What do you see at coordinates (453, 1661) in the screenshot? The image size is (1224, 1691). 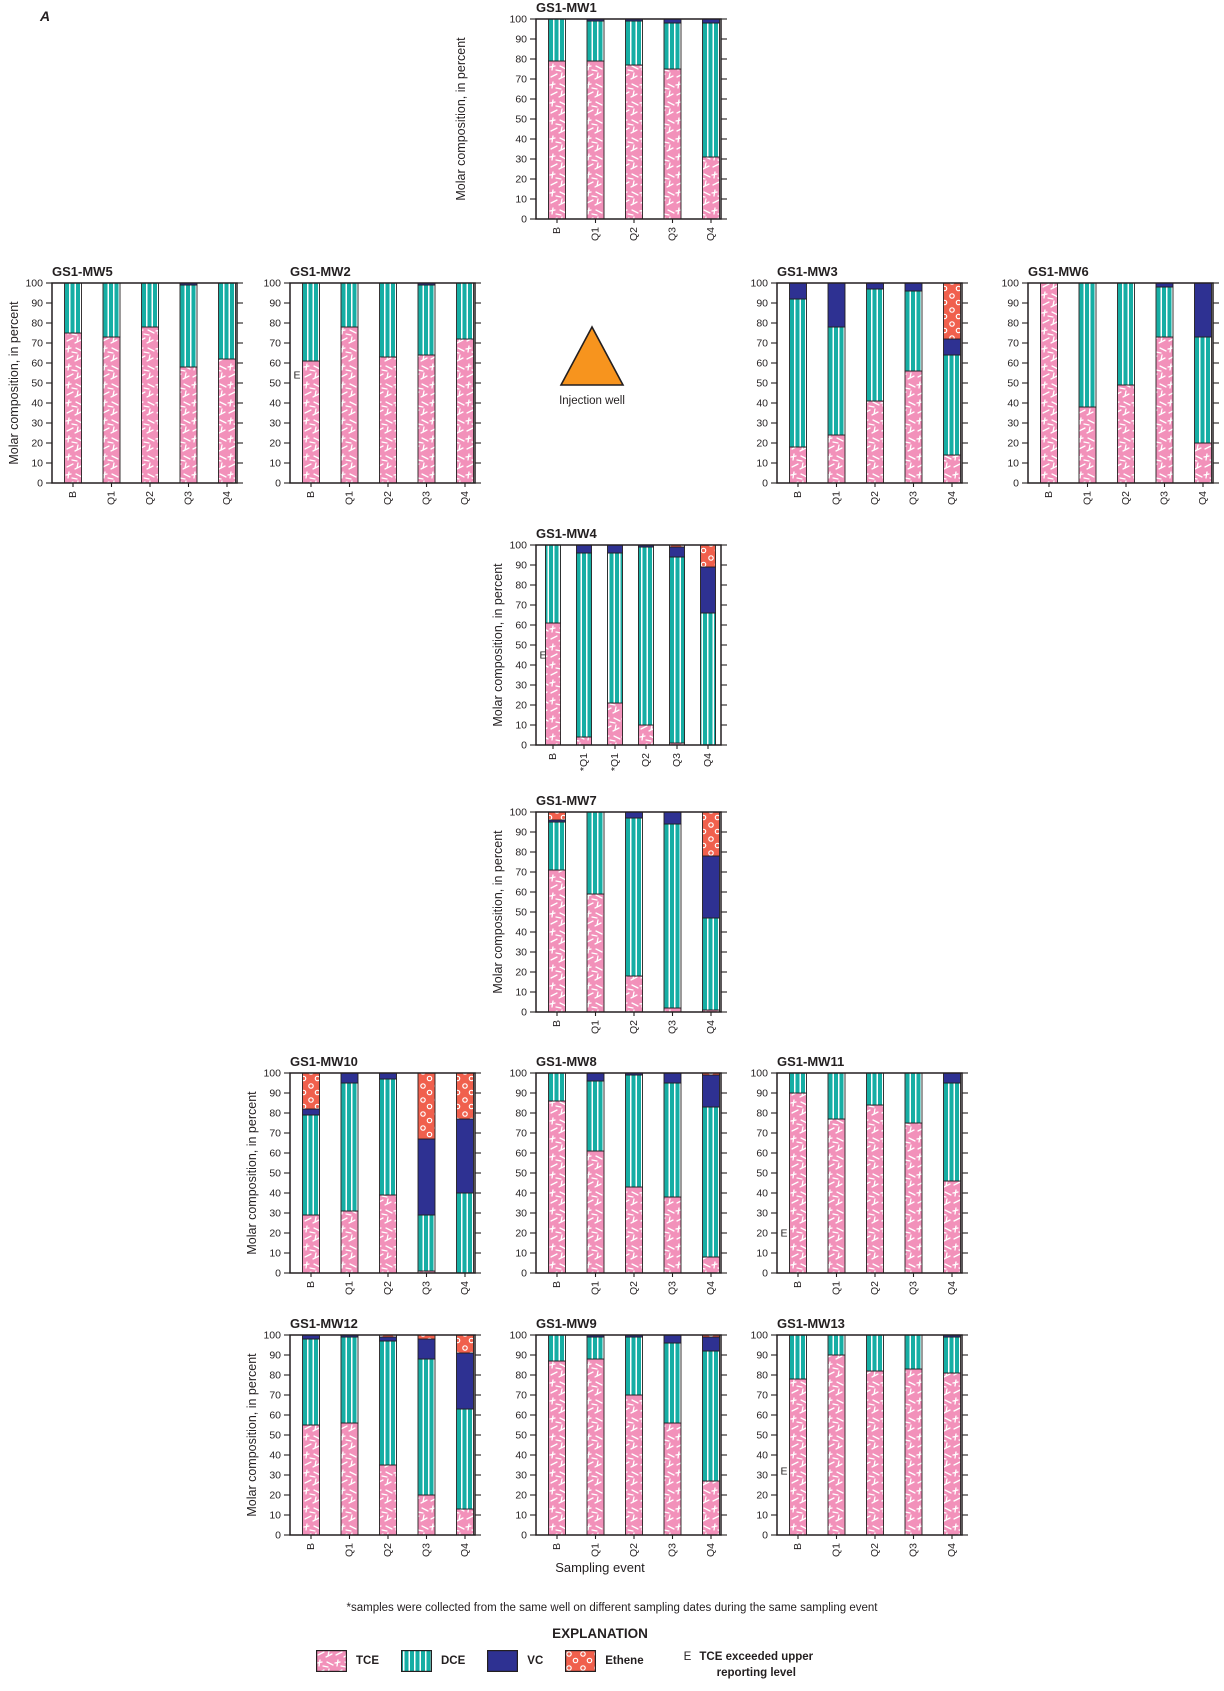 I see `legend-label-dce: DCE` at bounding box center [453, 1661].